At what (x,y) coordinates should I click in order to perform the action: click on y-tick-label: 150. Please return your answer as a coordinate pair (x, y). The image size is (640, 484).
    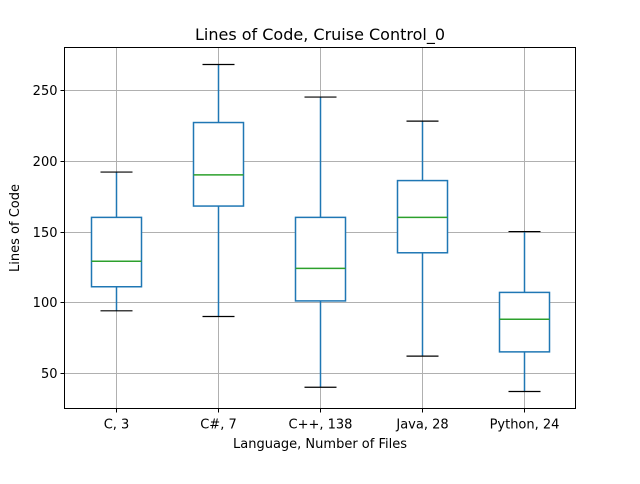
    Looking at the image, I should click on (45, 233).